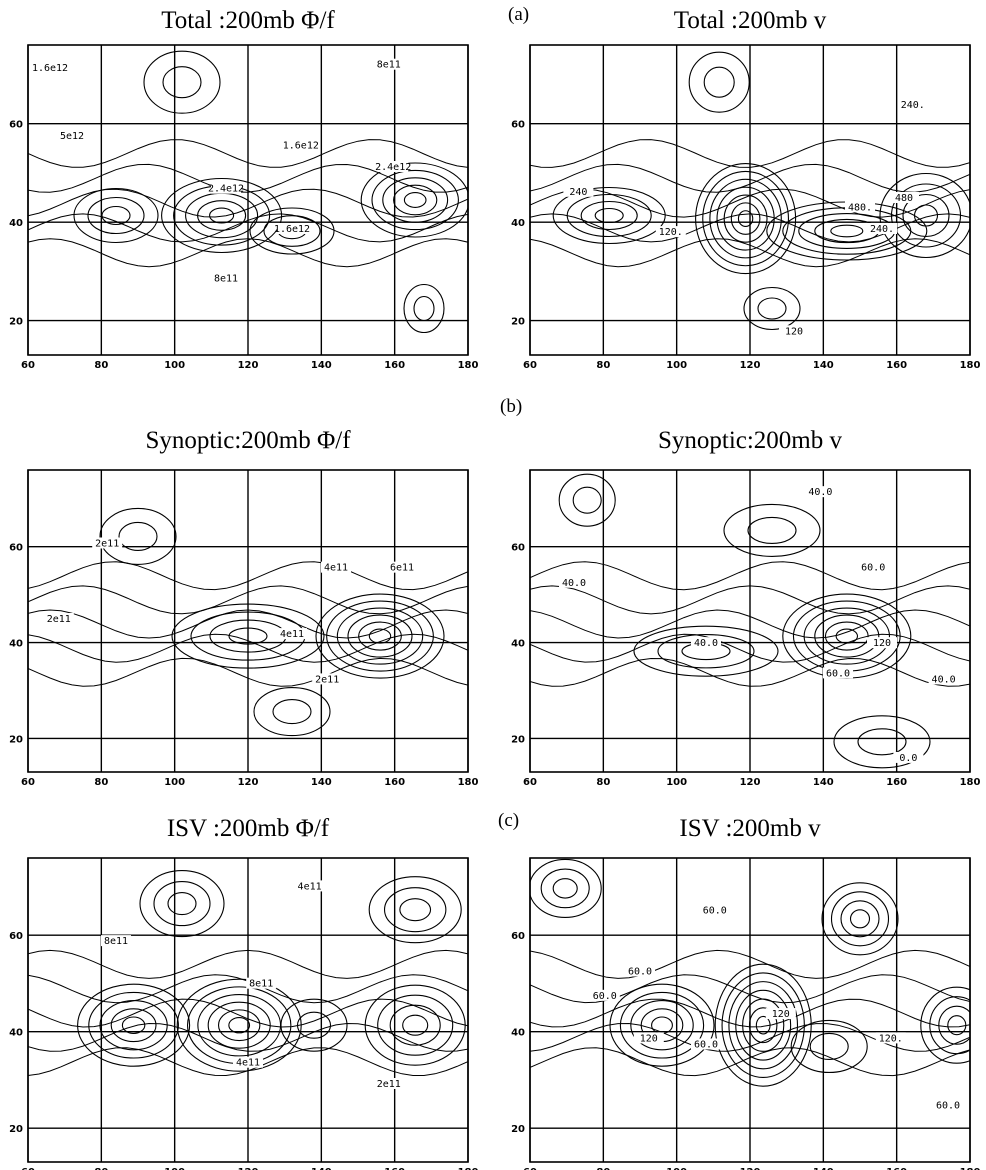 The height and width of the screenshot is (1170, 986). Describe the element at coordinates (518, 739) in the screenshot. I see `y-tick-label: 20` at that location.